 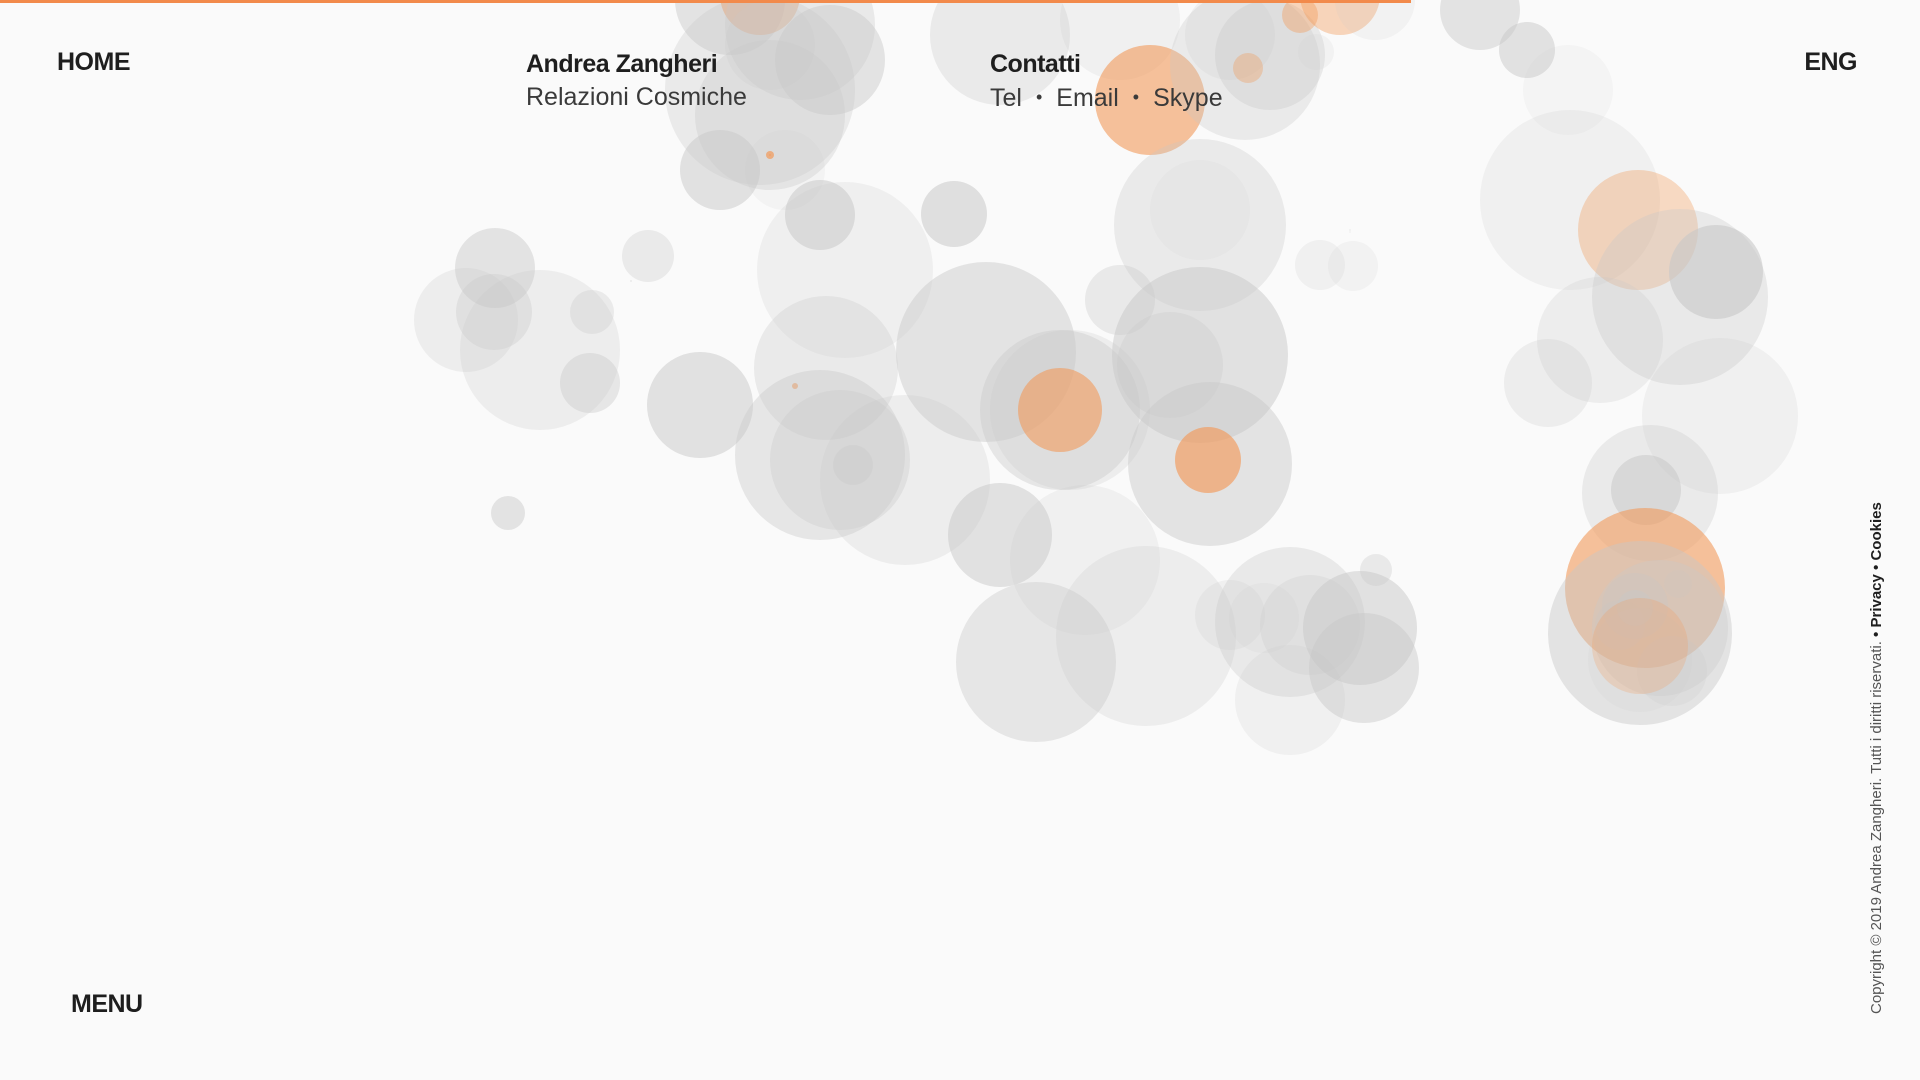 I want to click on contacts-links: Tel • Email • Skype, so click(x=1106, y=97).